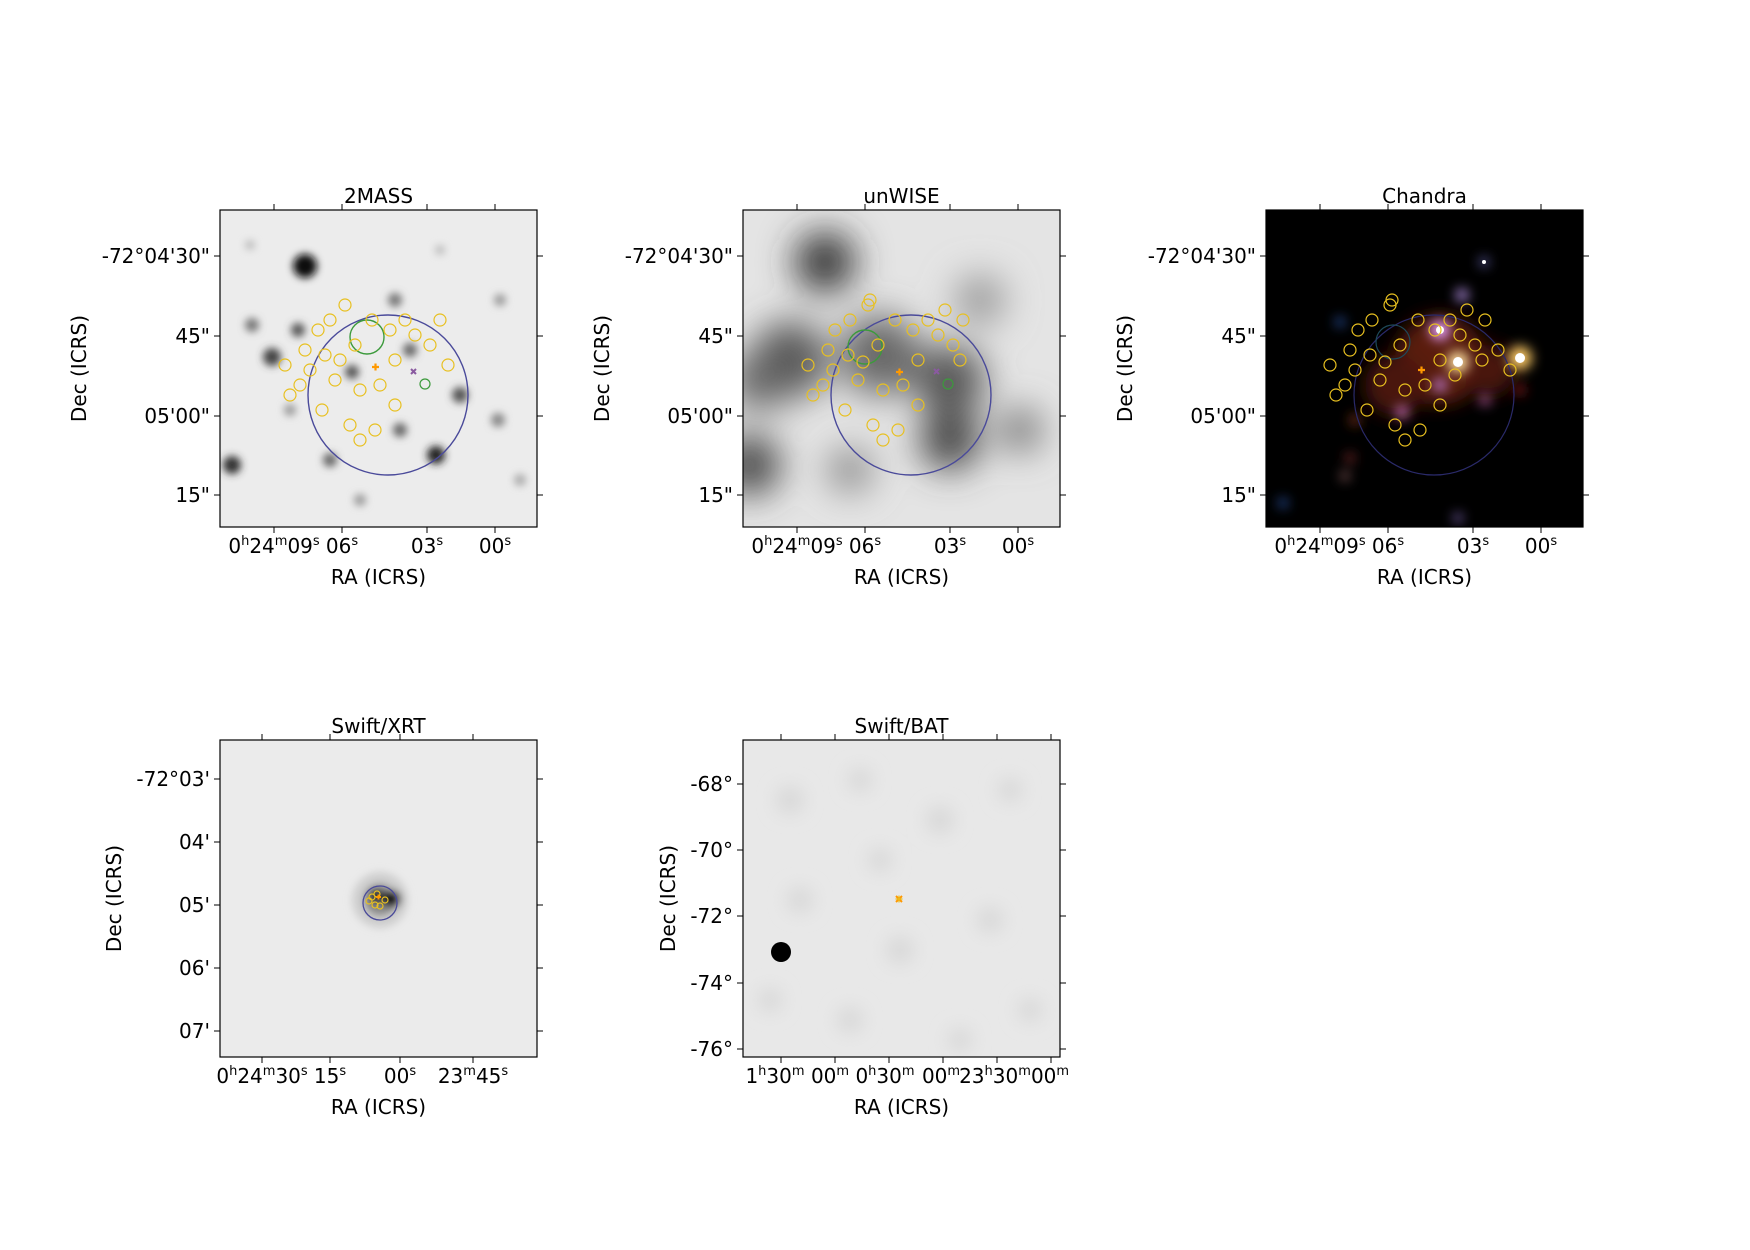  What do you see at coordinates (173, 779) in the screenshot?
I see `y-tick-label: -72°03'` at bounding box center [173, 779].